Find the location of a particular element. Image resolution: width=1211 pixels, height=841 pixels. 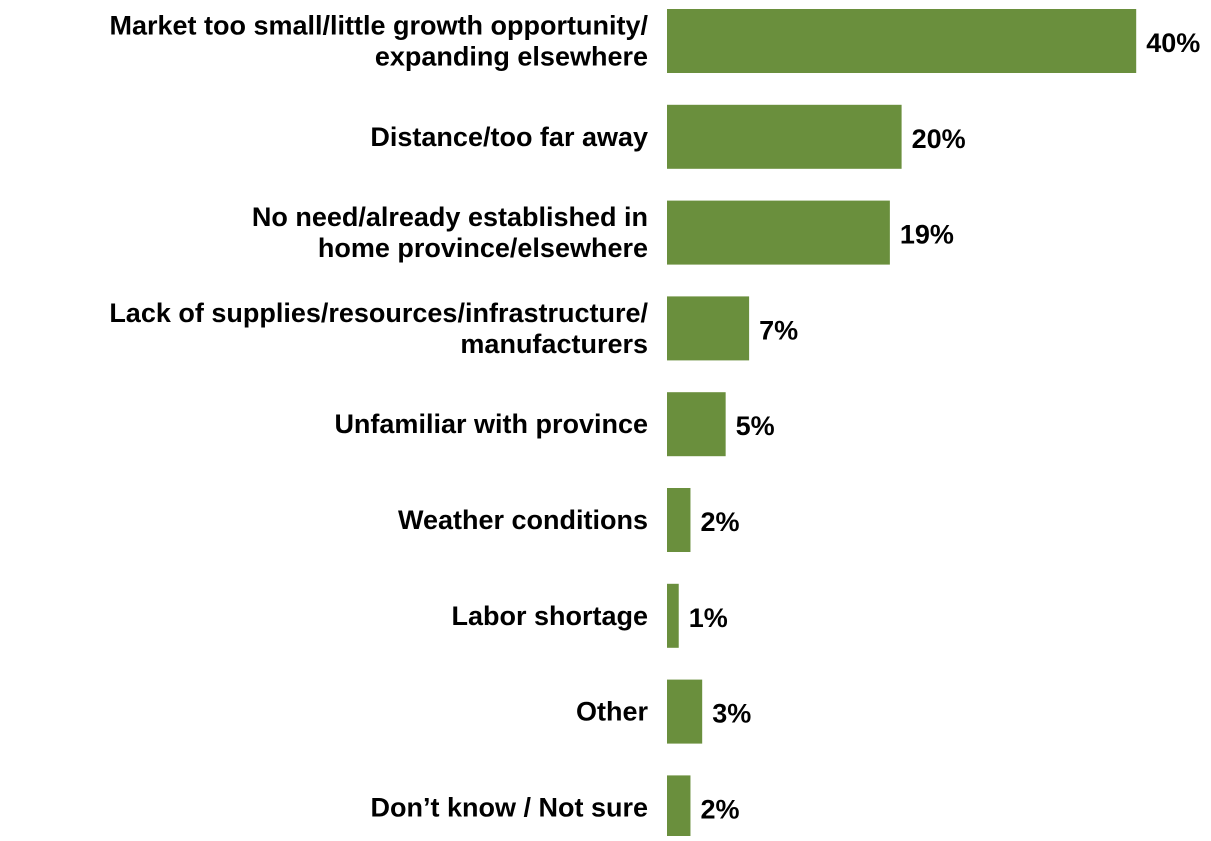

value-label-7: 3% is located at coordinates (731, 714).